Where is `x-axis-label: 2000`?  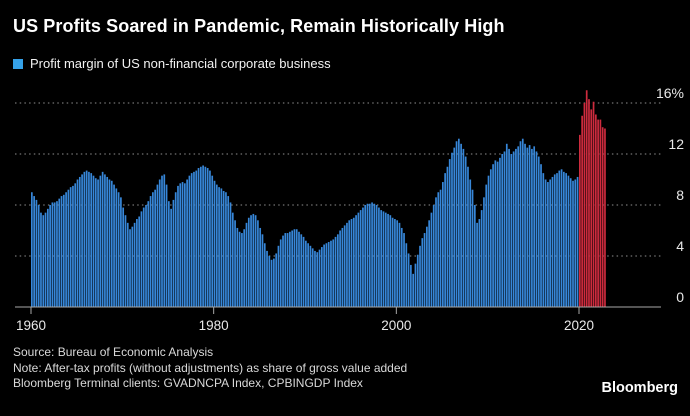
x-axis-label: 2000 is located at coordinates (396, 325).